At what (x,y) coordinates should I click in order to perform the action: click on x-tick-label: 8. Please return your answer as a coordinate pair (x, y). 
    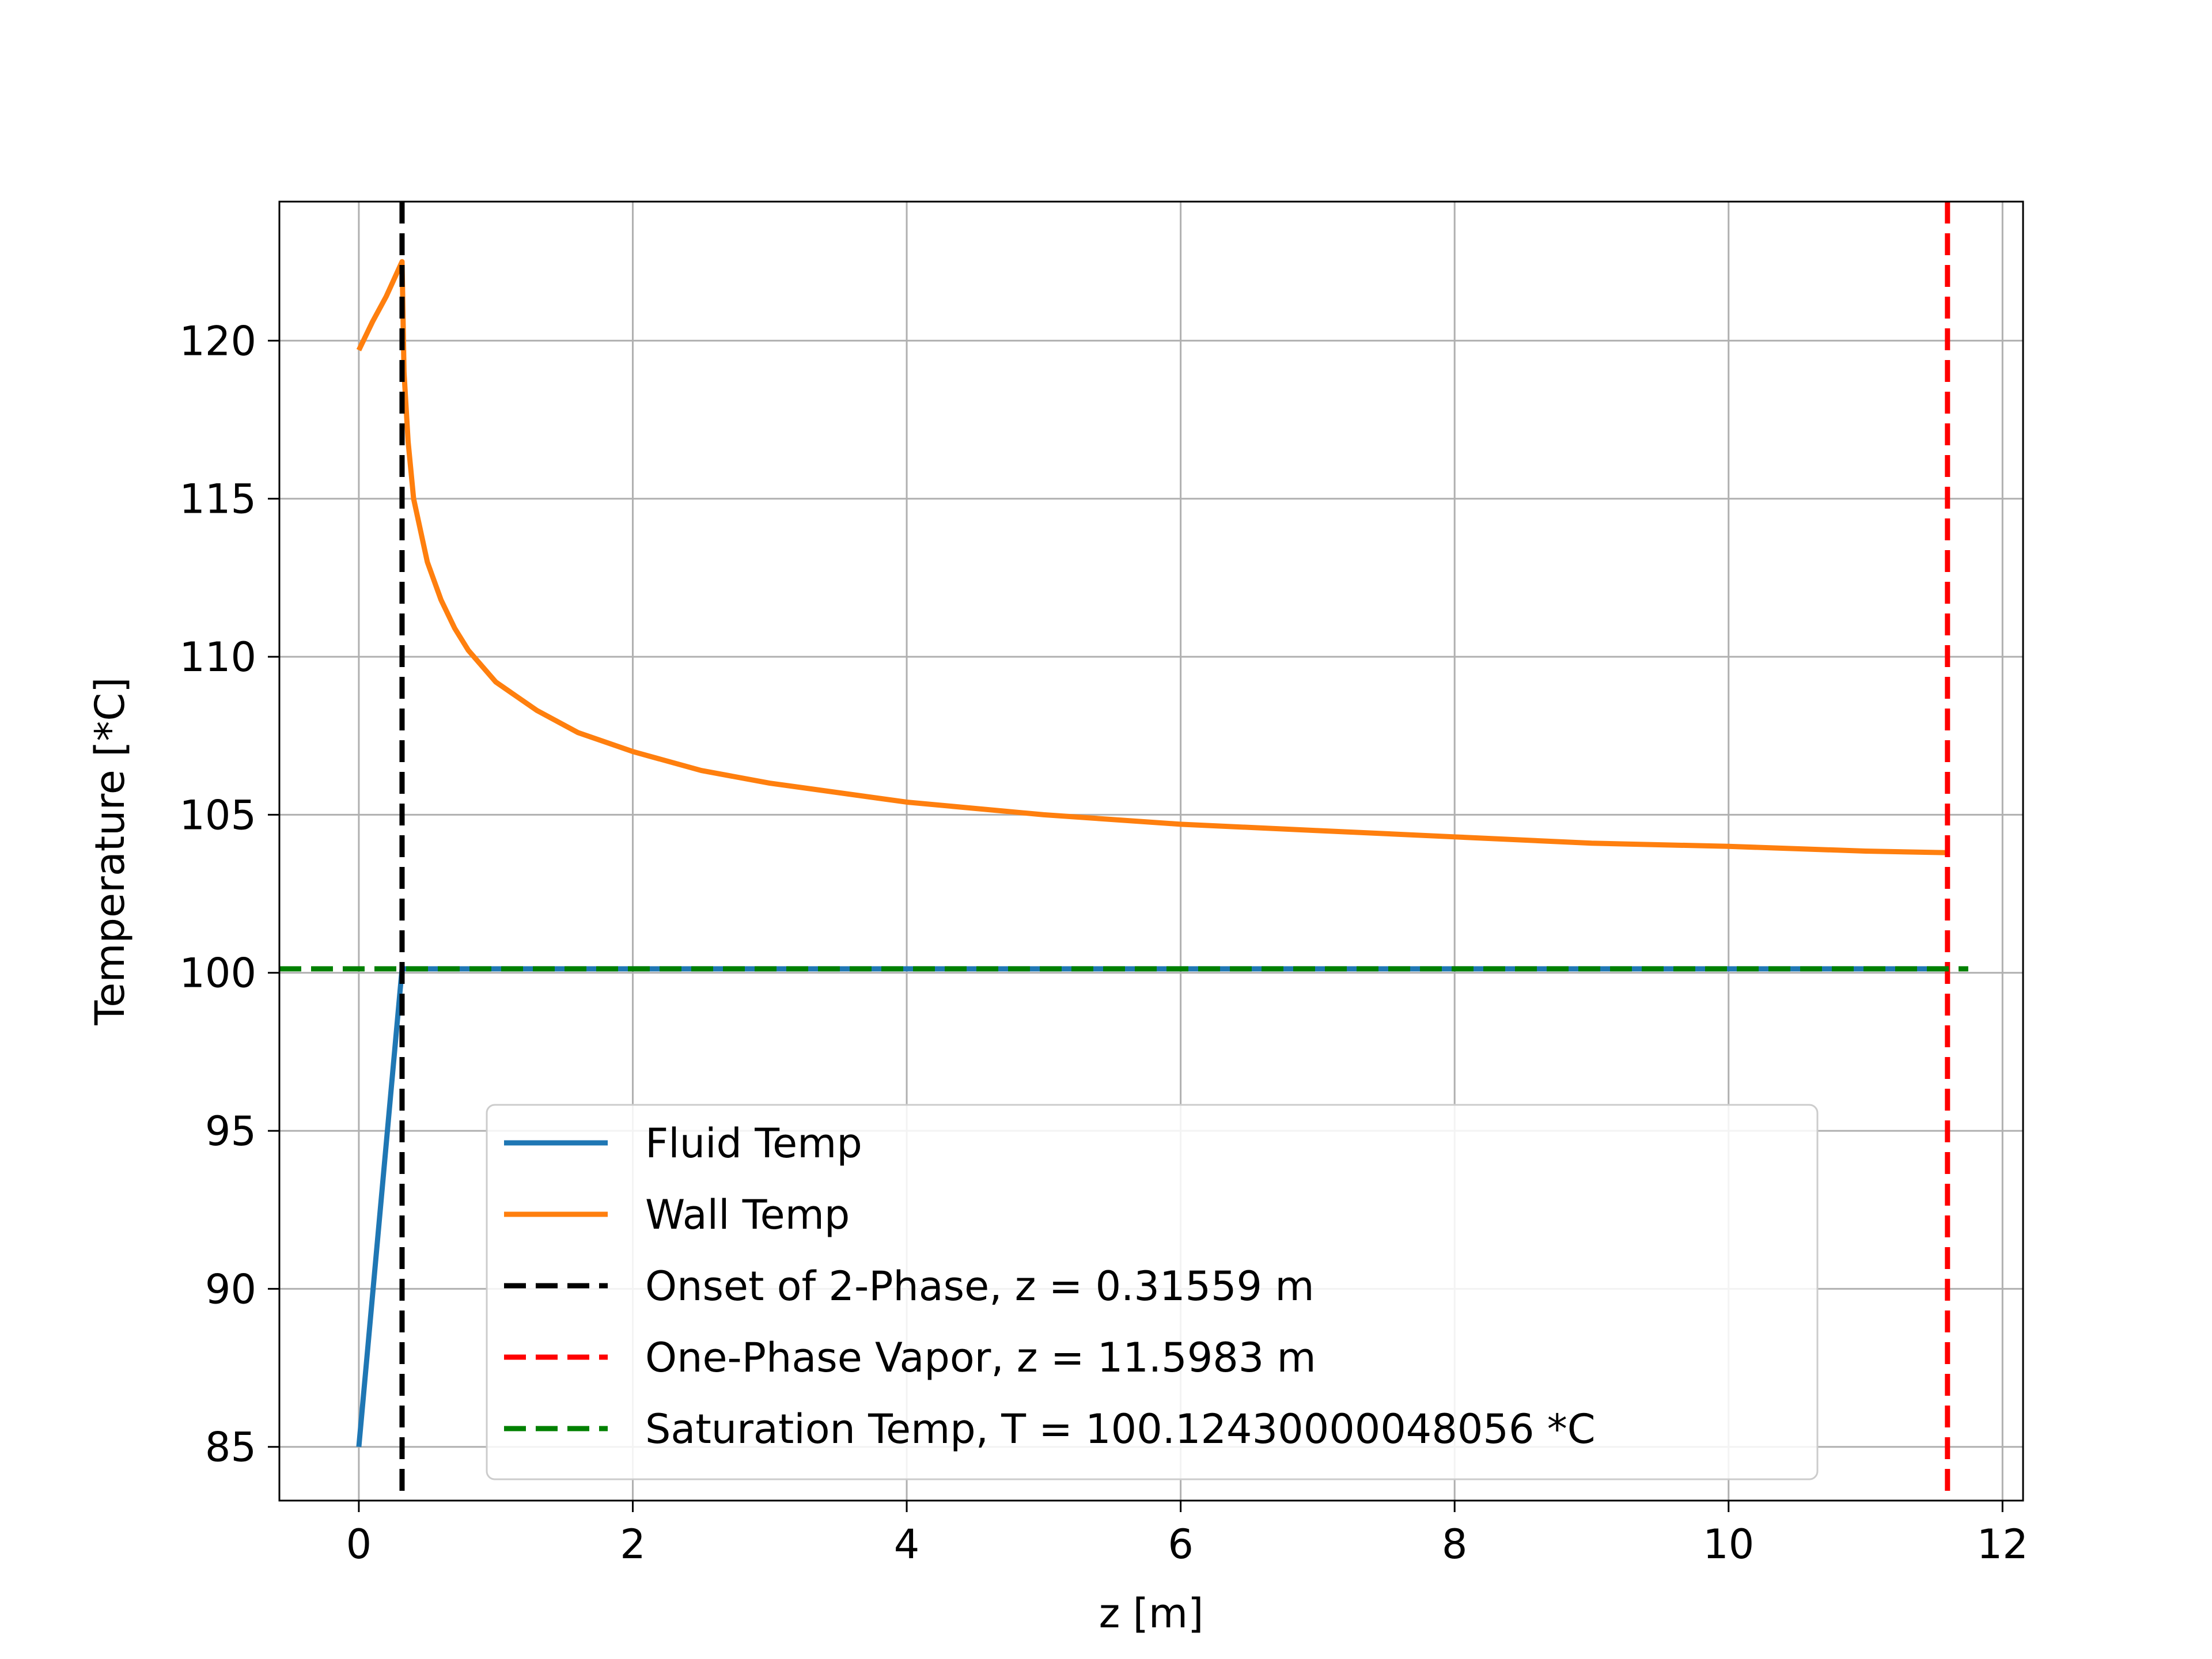
    Looking at the image, I should click on (1455, 1544).